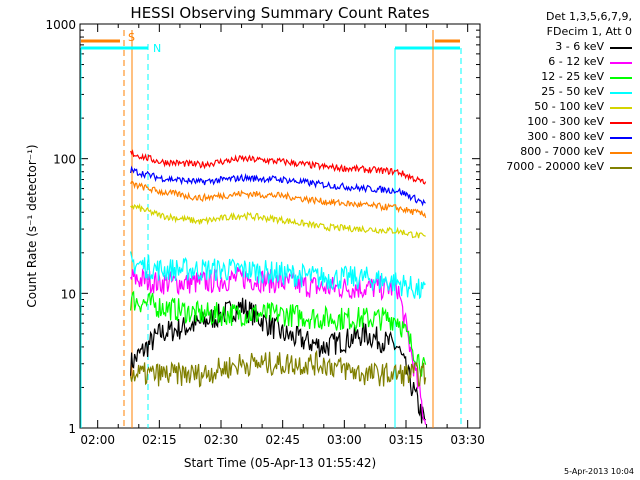 This screenshot has width=640, height=480. What do you see at coordinates (589, 31) in the screenshot?
I see `legend-header-line-2: FDecim 1, Att 0` at bounding box center [589, 31].